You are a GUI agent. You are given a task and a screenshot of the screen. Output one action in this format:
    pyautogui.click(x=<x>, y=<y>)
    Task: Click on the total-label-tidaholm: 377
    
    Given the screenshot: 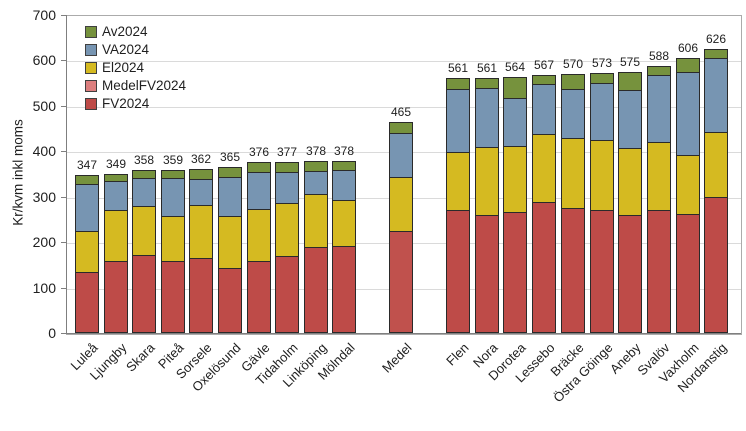 What is the action you would take?
    pyautogui.click(x=287, y=152)
    